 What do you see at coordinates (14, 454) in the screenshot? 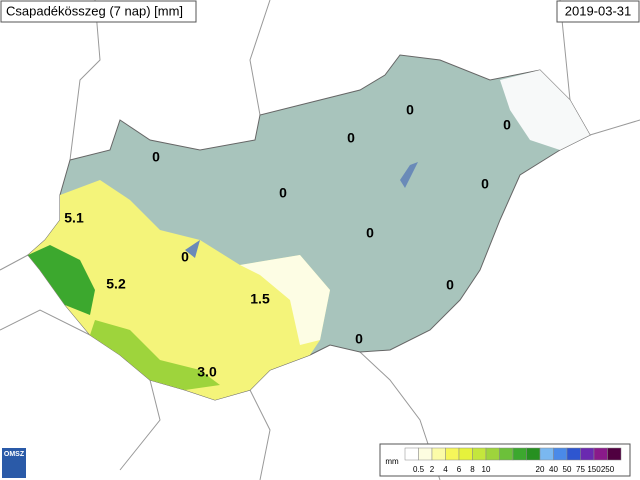
I see `logo: OMSZ` at bounding box center [14, 454].